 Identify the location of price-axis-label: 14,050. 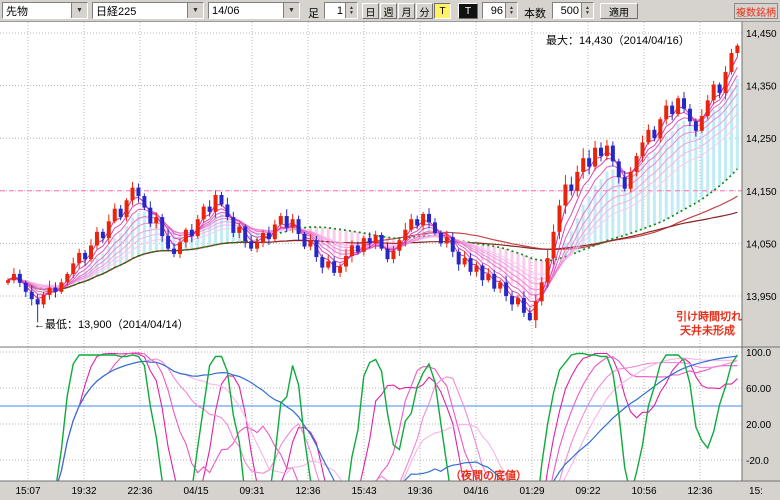
(761, 244).